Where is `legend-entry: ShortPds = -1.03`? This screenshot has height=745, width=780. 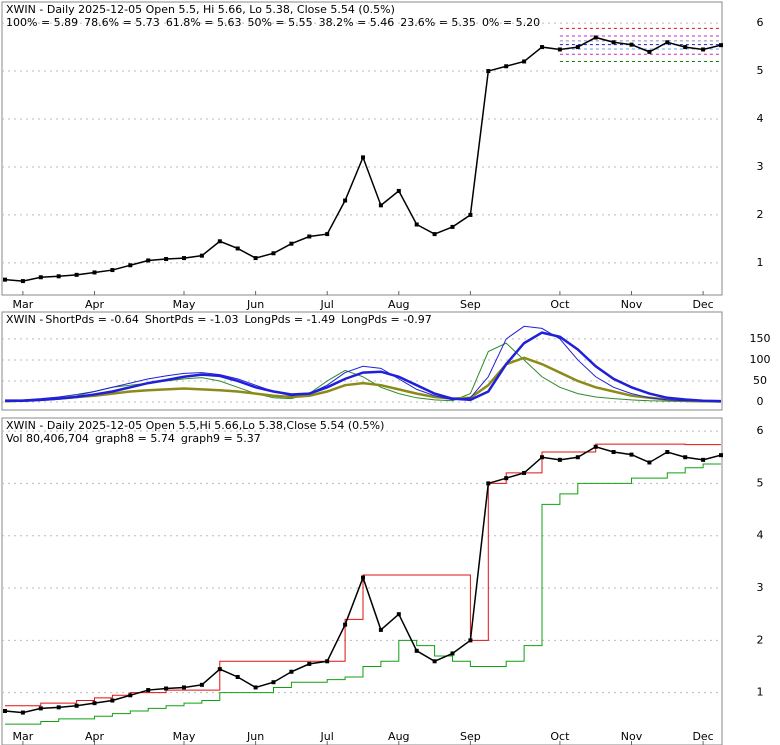 legend-entry: ShortPds = -1.03 is located at coordinates (192, 319).